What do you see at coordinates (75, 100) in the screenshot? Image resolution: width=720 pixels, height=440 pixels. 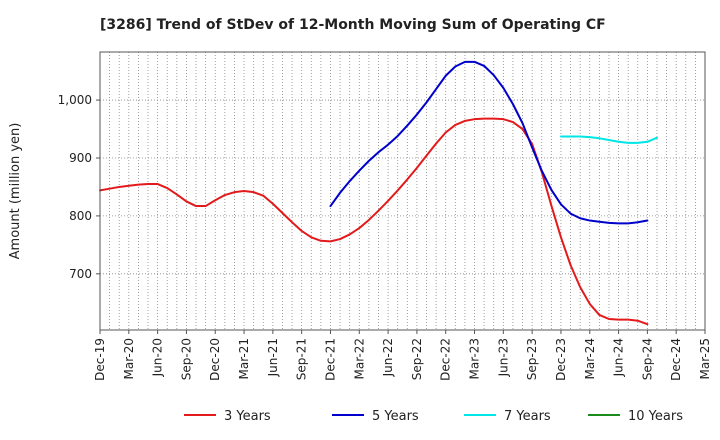 I see `y-tick-label: 1,000` at bounding box center [75, 100].